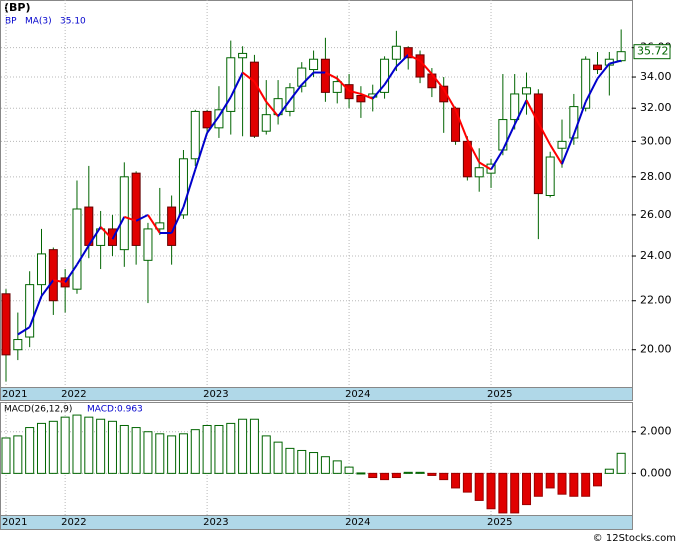  I want to click on y-tick-label: 30.00, so click(656, 140).